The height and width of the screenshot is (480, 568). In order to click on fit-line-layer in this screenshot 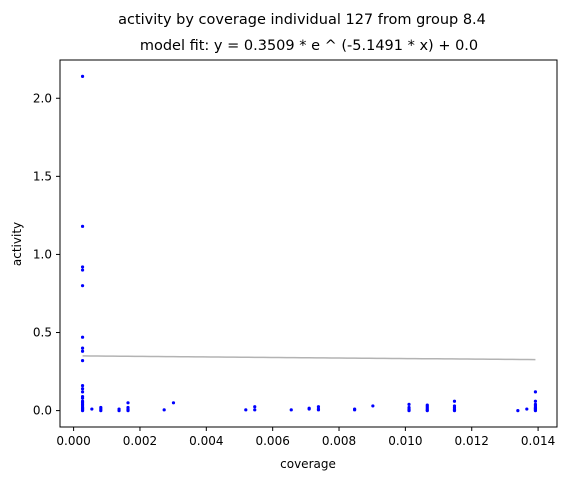, I will do `click(309, 358)`.